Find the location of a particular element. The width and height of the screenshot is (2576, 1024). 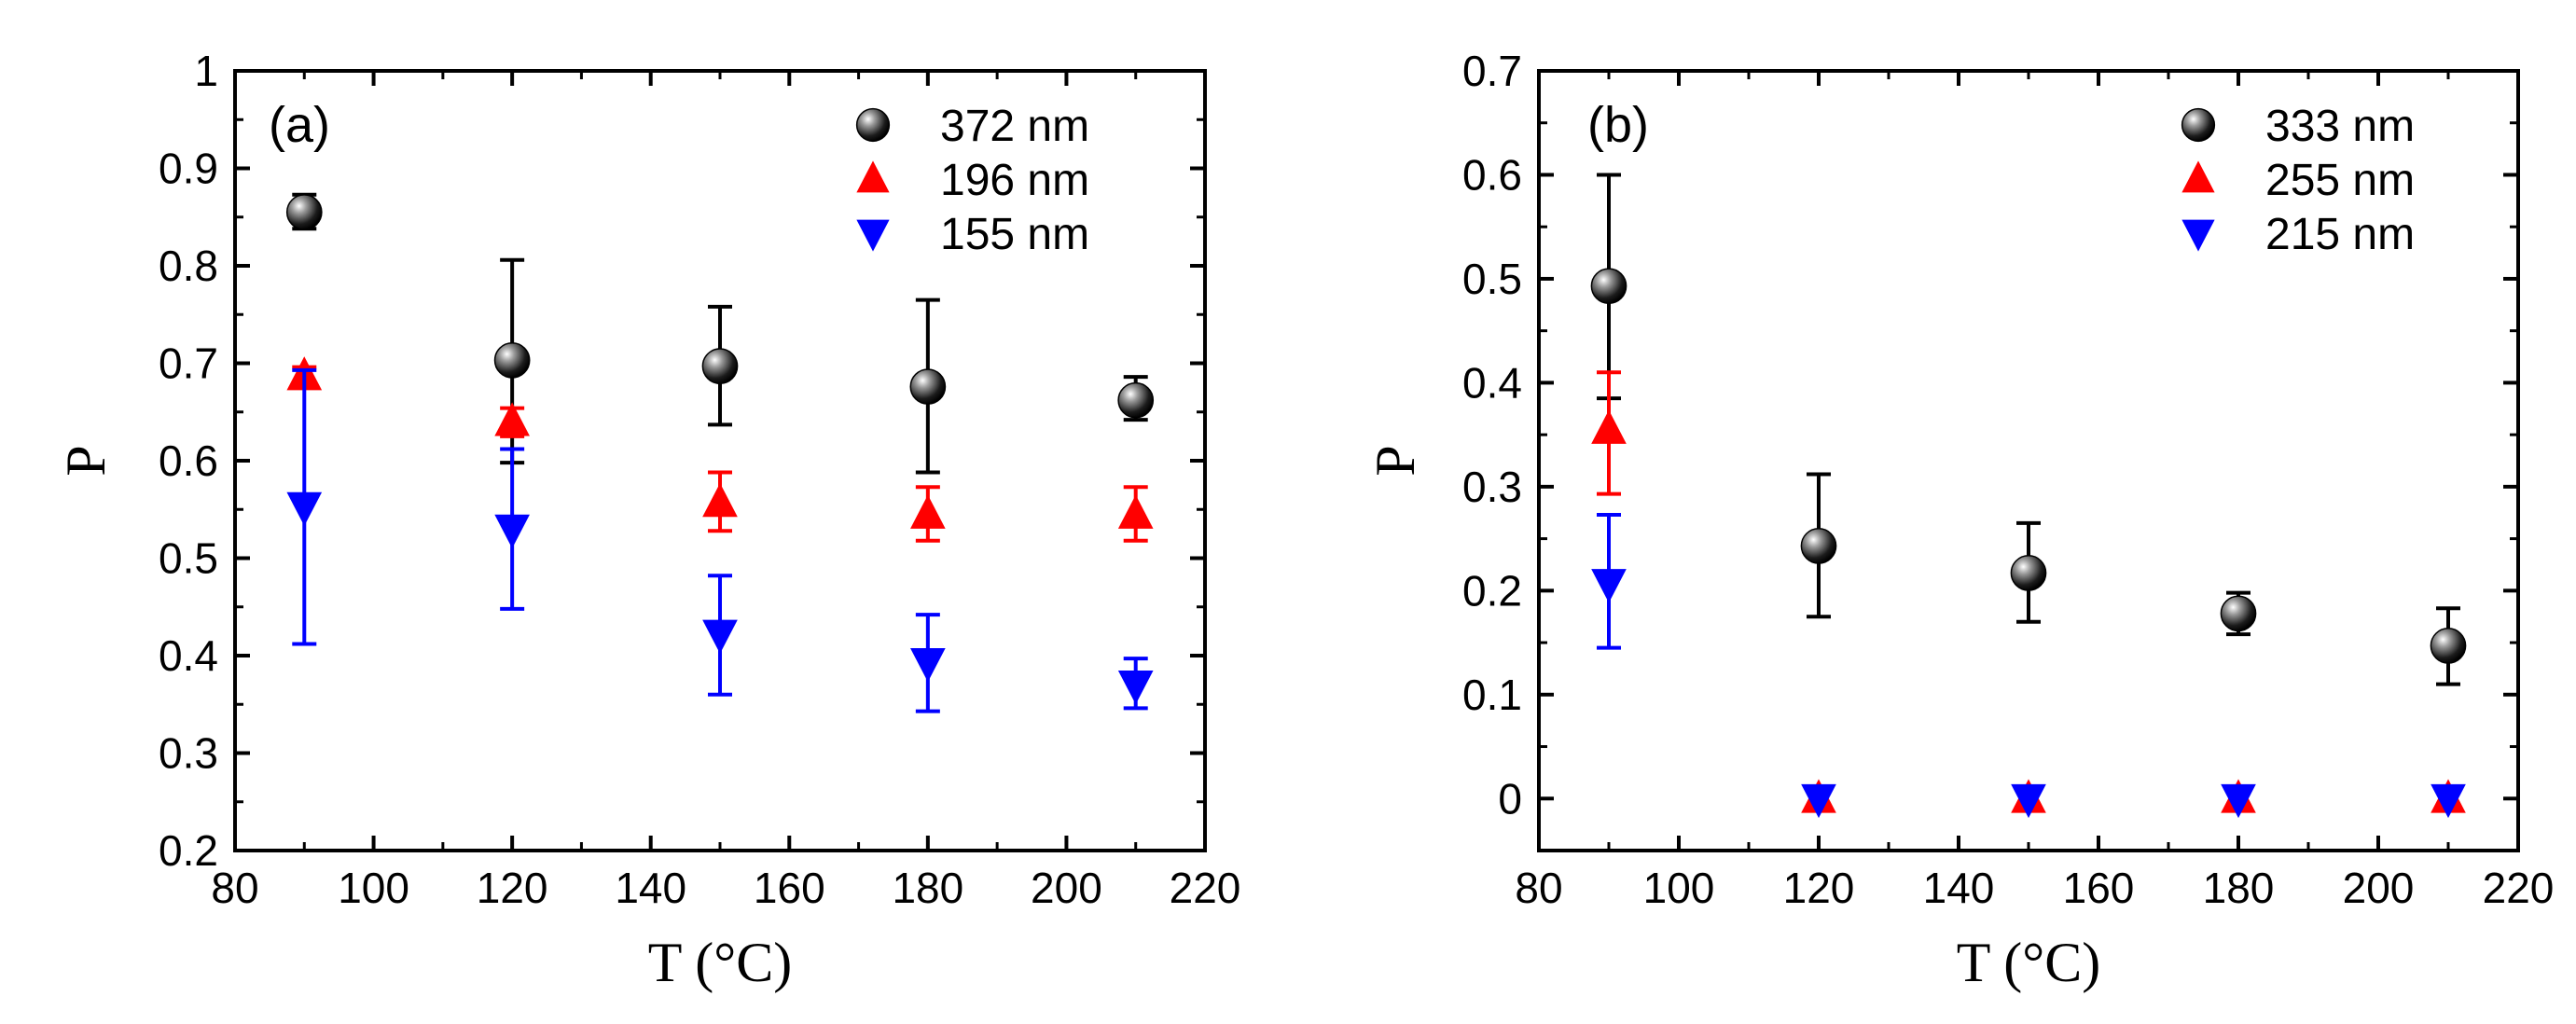

panel-b-label: (b) is located at coordinates (1618, 125).